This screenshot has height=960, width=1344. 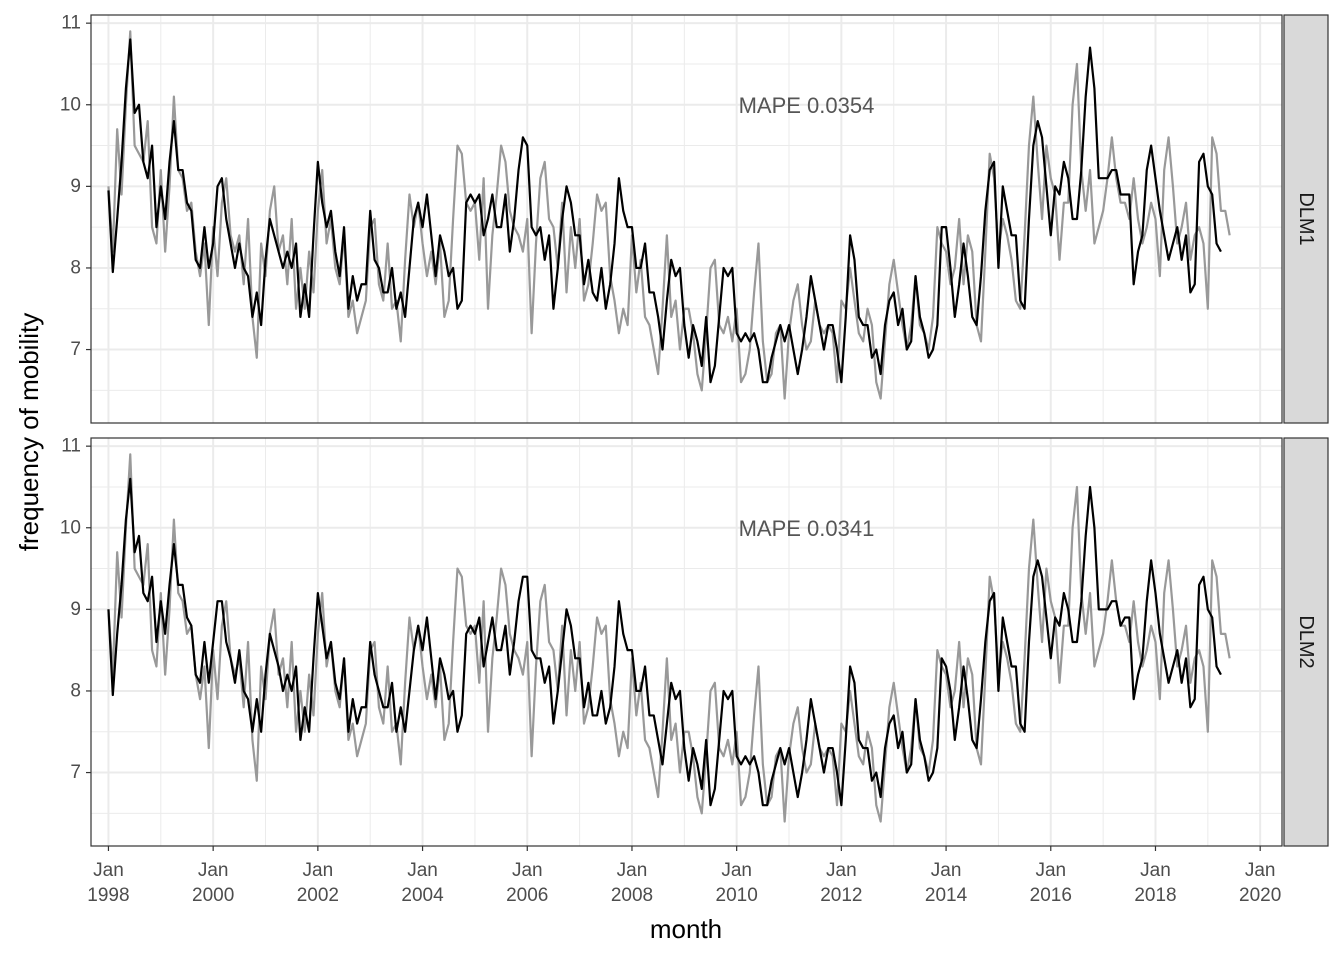 I want to click on mape-annotation: MAPE 0.0354, so click(x=807, y=105).